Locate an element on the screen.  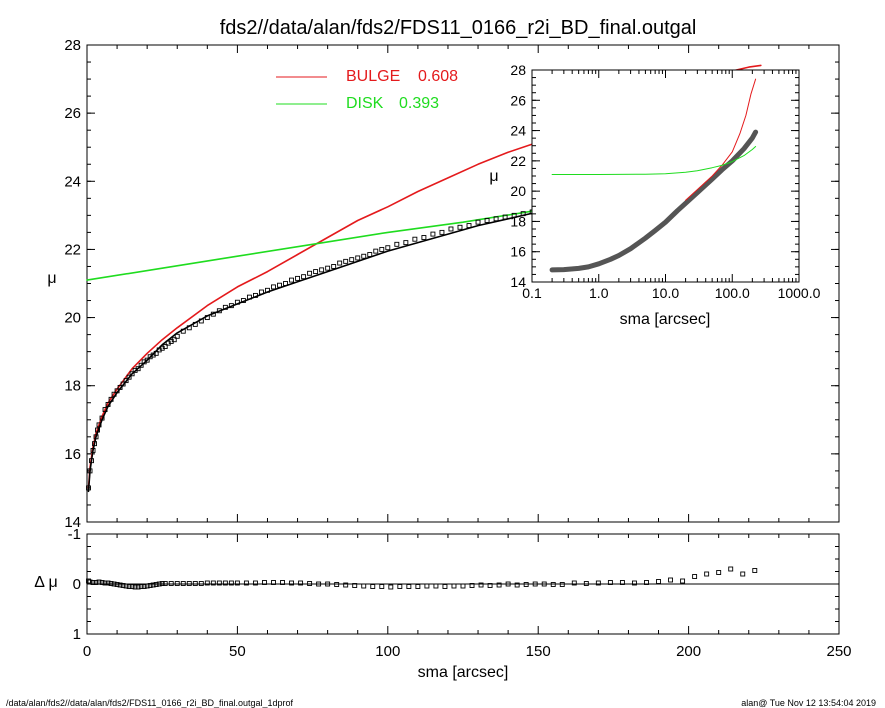
y-tick-label: 18 is located at coordinates (72, 386).